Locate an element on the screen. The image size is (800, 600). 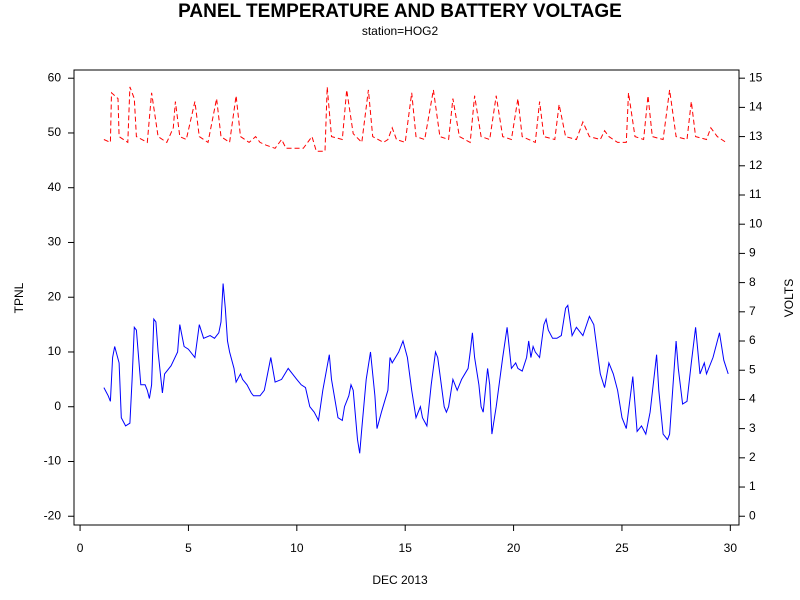
y-tick-label: -20 is located at coordinates (53, 515).